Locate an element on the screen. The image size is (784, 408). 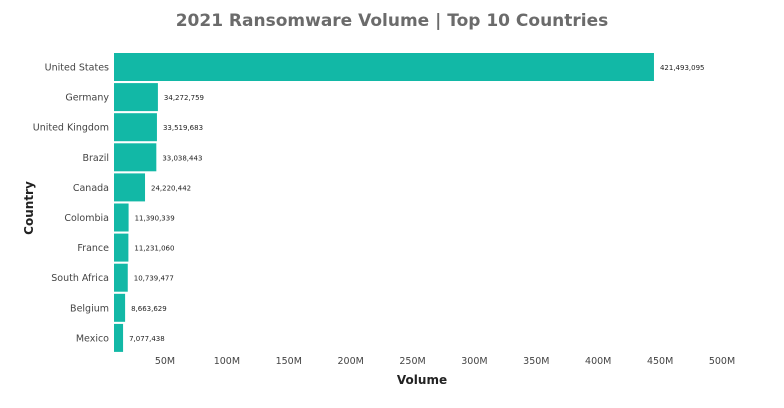
x-axis-ticks: 50M 100M 150M 200M 250M 300M 350M 400M 450M 500M is located at coordinates (445, 361).